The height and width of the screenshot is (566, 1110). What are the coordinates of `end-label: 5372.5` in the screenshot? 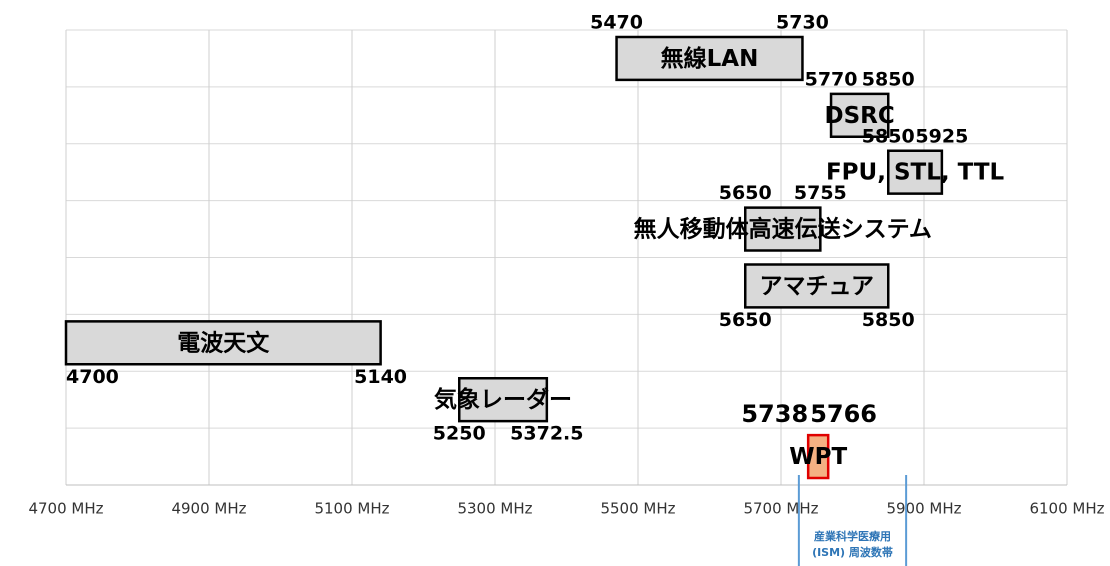 It's located at (546, 434).